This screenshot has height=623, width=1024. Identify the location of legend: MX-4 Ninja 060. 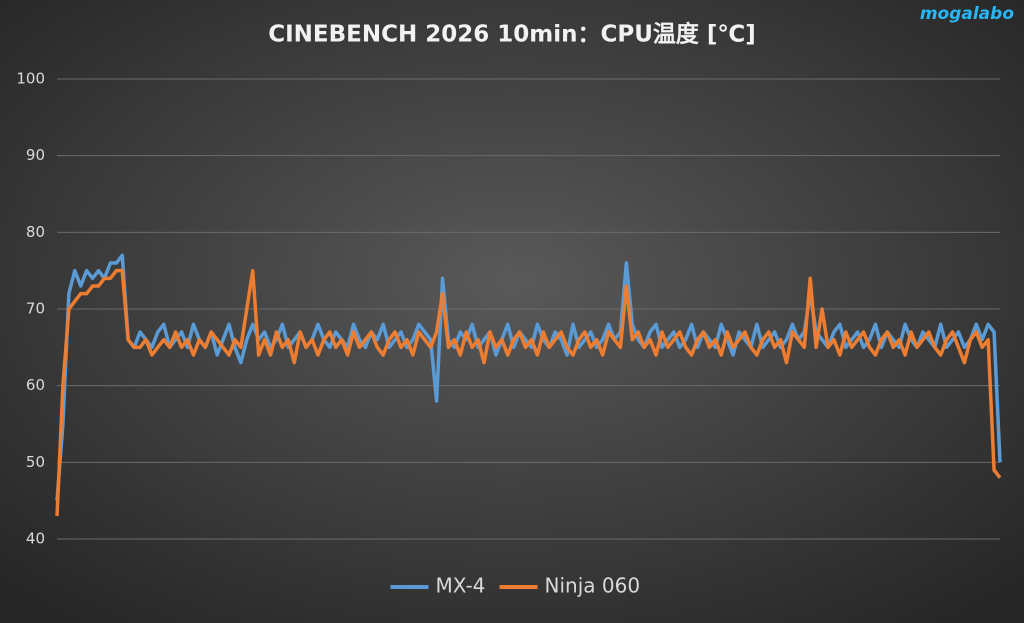
(515, 586).